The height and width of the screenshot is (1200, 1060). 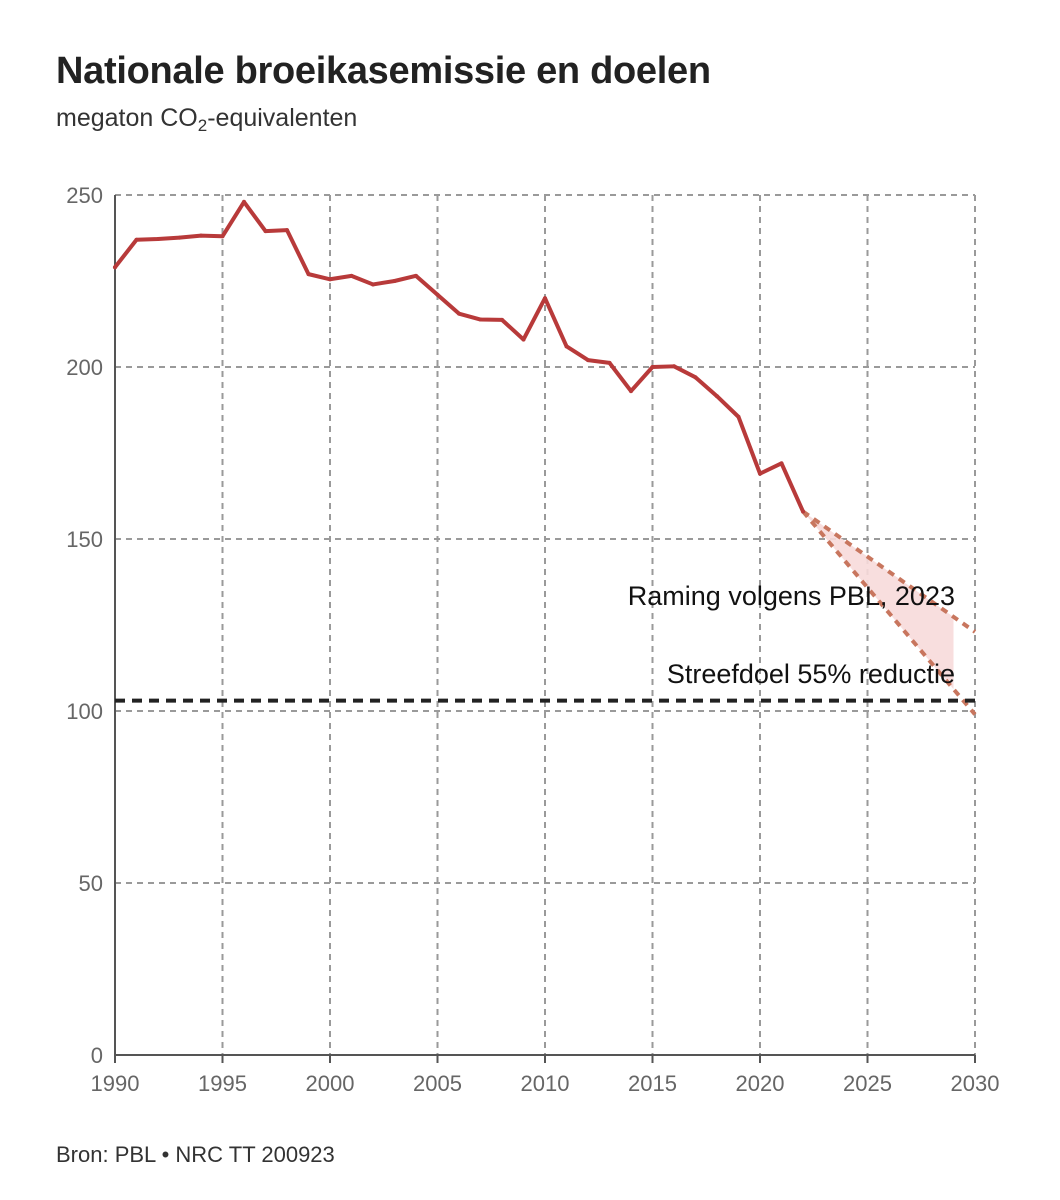 I want to click on projection-lower-line, so click(x=889, y=613).